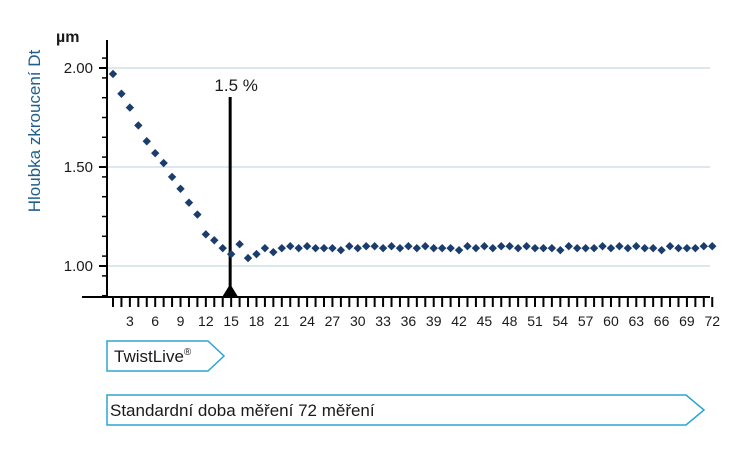 This screenshot has width=754, height=459. Describe the element at coordinates (535, 321) in the screenshot. I see `x-tick-label: 51` at that location.